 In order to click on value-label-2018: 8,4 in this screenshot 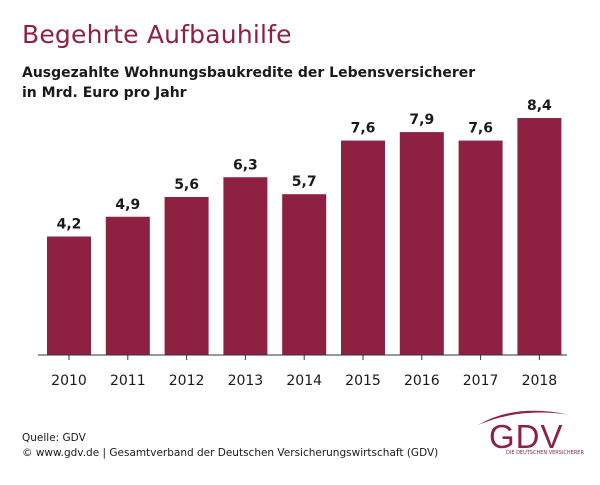, I will do `click(539, 106)`.